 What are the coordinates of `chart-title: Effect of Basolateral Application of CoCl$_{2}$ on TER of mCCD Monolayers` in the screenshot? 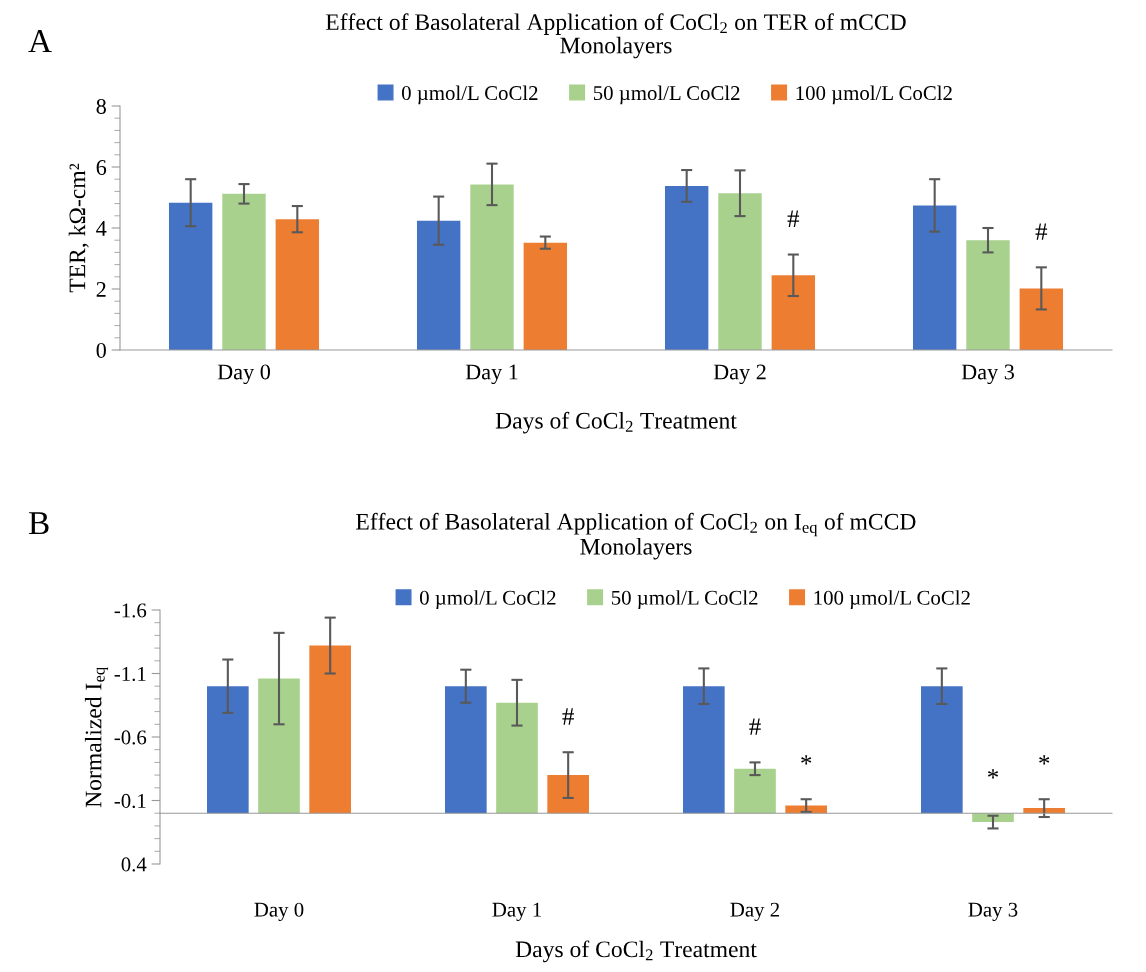 It's located at (615, 36).